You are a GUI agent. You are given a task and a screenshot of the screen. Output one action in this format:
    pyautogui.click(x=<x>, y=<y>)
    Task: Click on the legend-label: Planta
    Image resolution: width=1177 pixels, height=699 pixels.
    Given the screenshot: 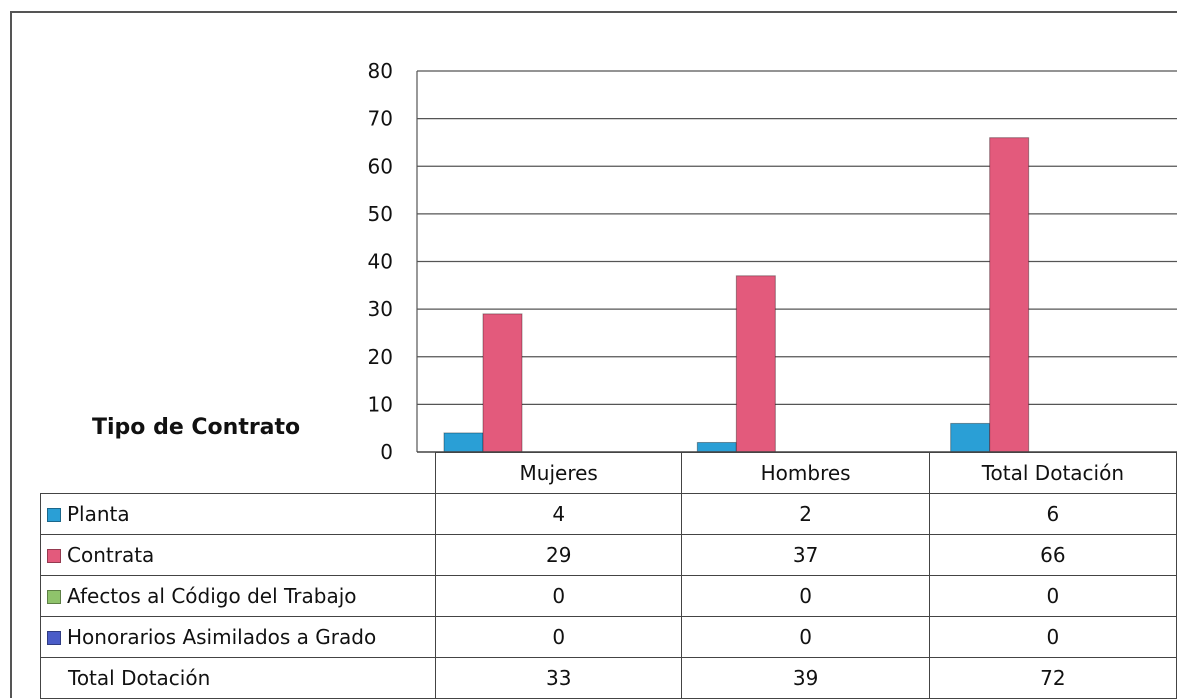 What is the action you would take?
    pyautogui.click(x=98, y=514)
    